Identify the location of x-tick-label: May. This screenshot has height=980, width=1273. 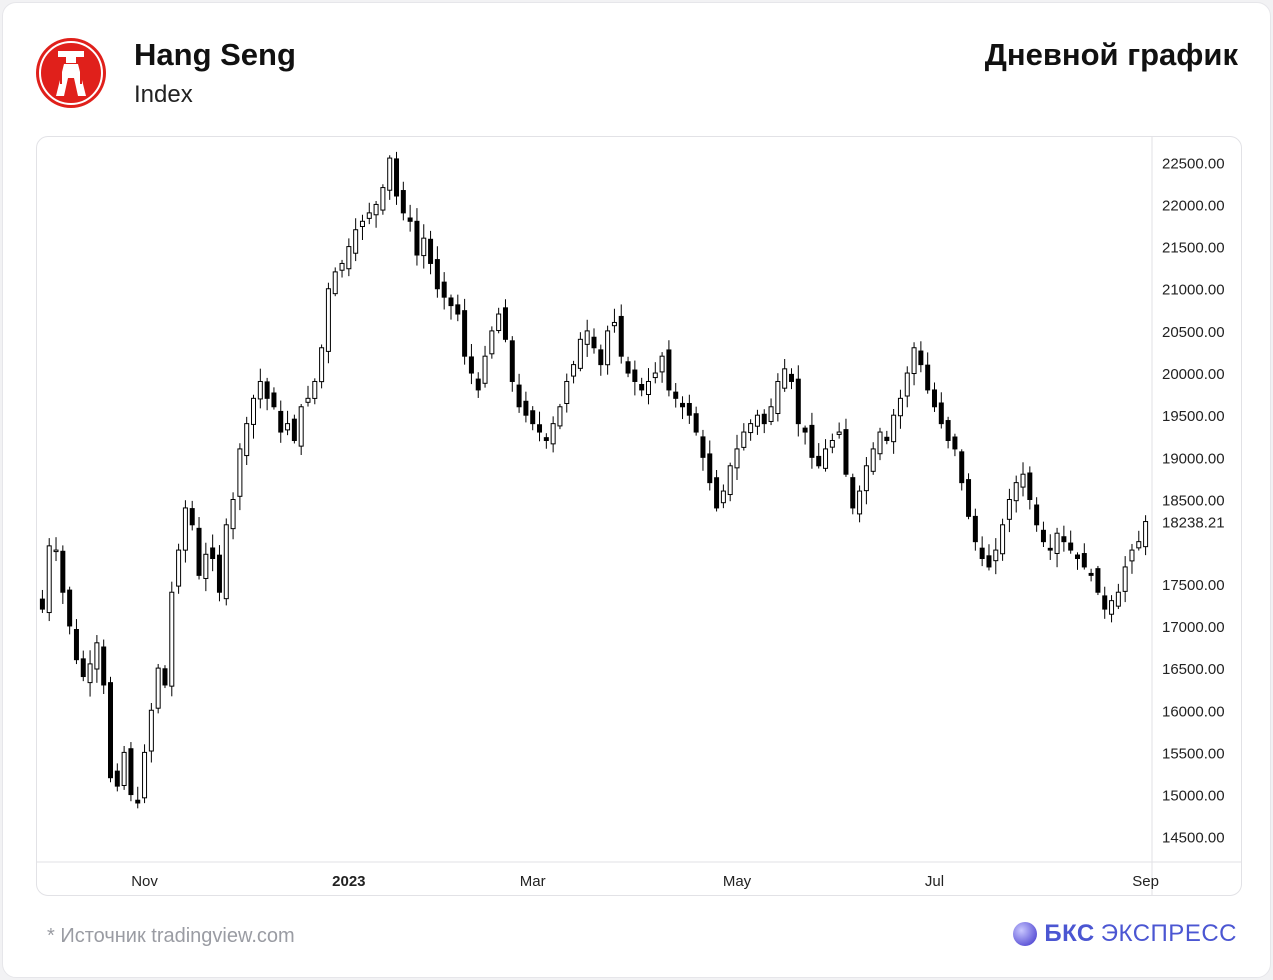
(737, 881).